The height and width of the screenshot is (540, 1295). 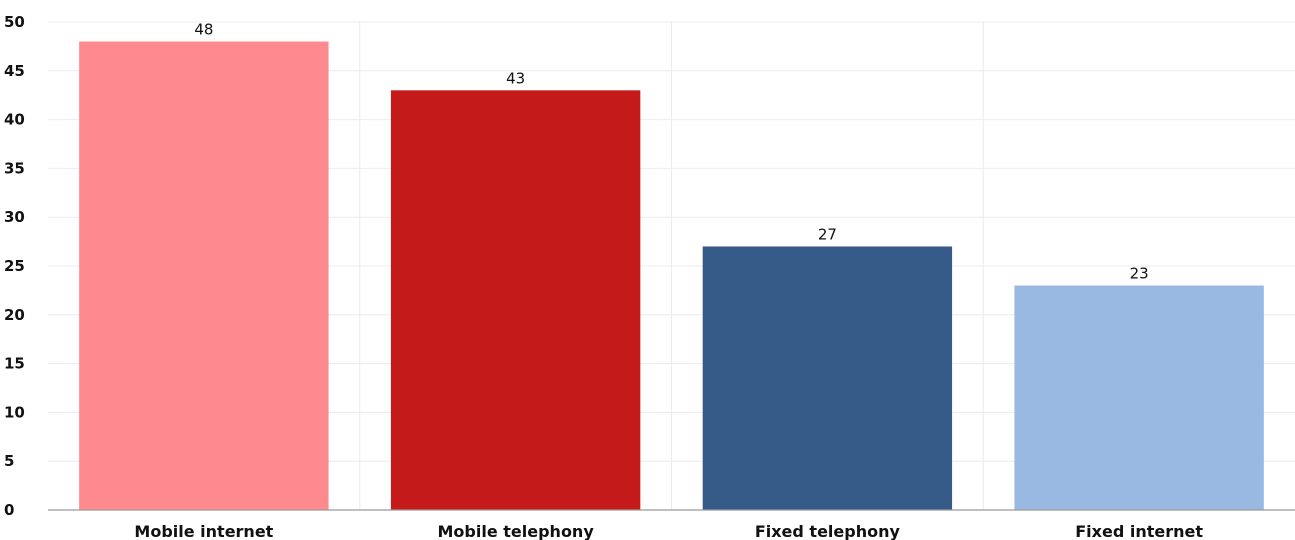 I want to click on y-tick-label: 10, so click(x=14, y=412).